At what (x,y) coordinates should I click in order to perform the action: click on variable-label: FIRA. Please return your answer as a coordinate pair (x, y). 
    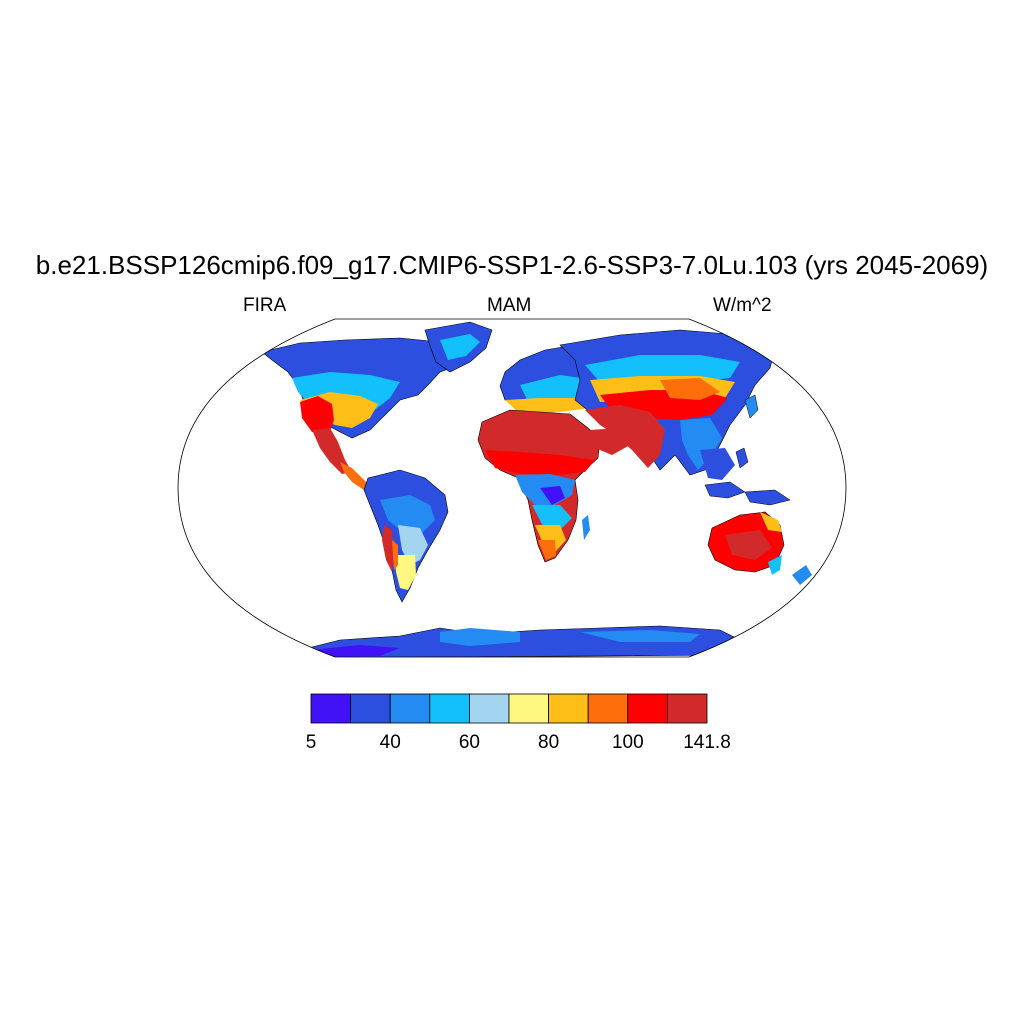
    Looking at the image, I should click on (265, 305).